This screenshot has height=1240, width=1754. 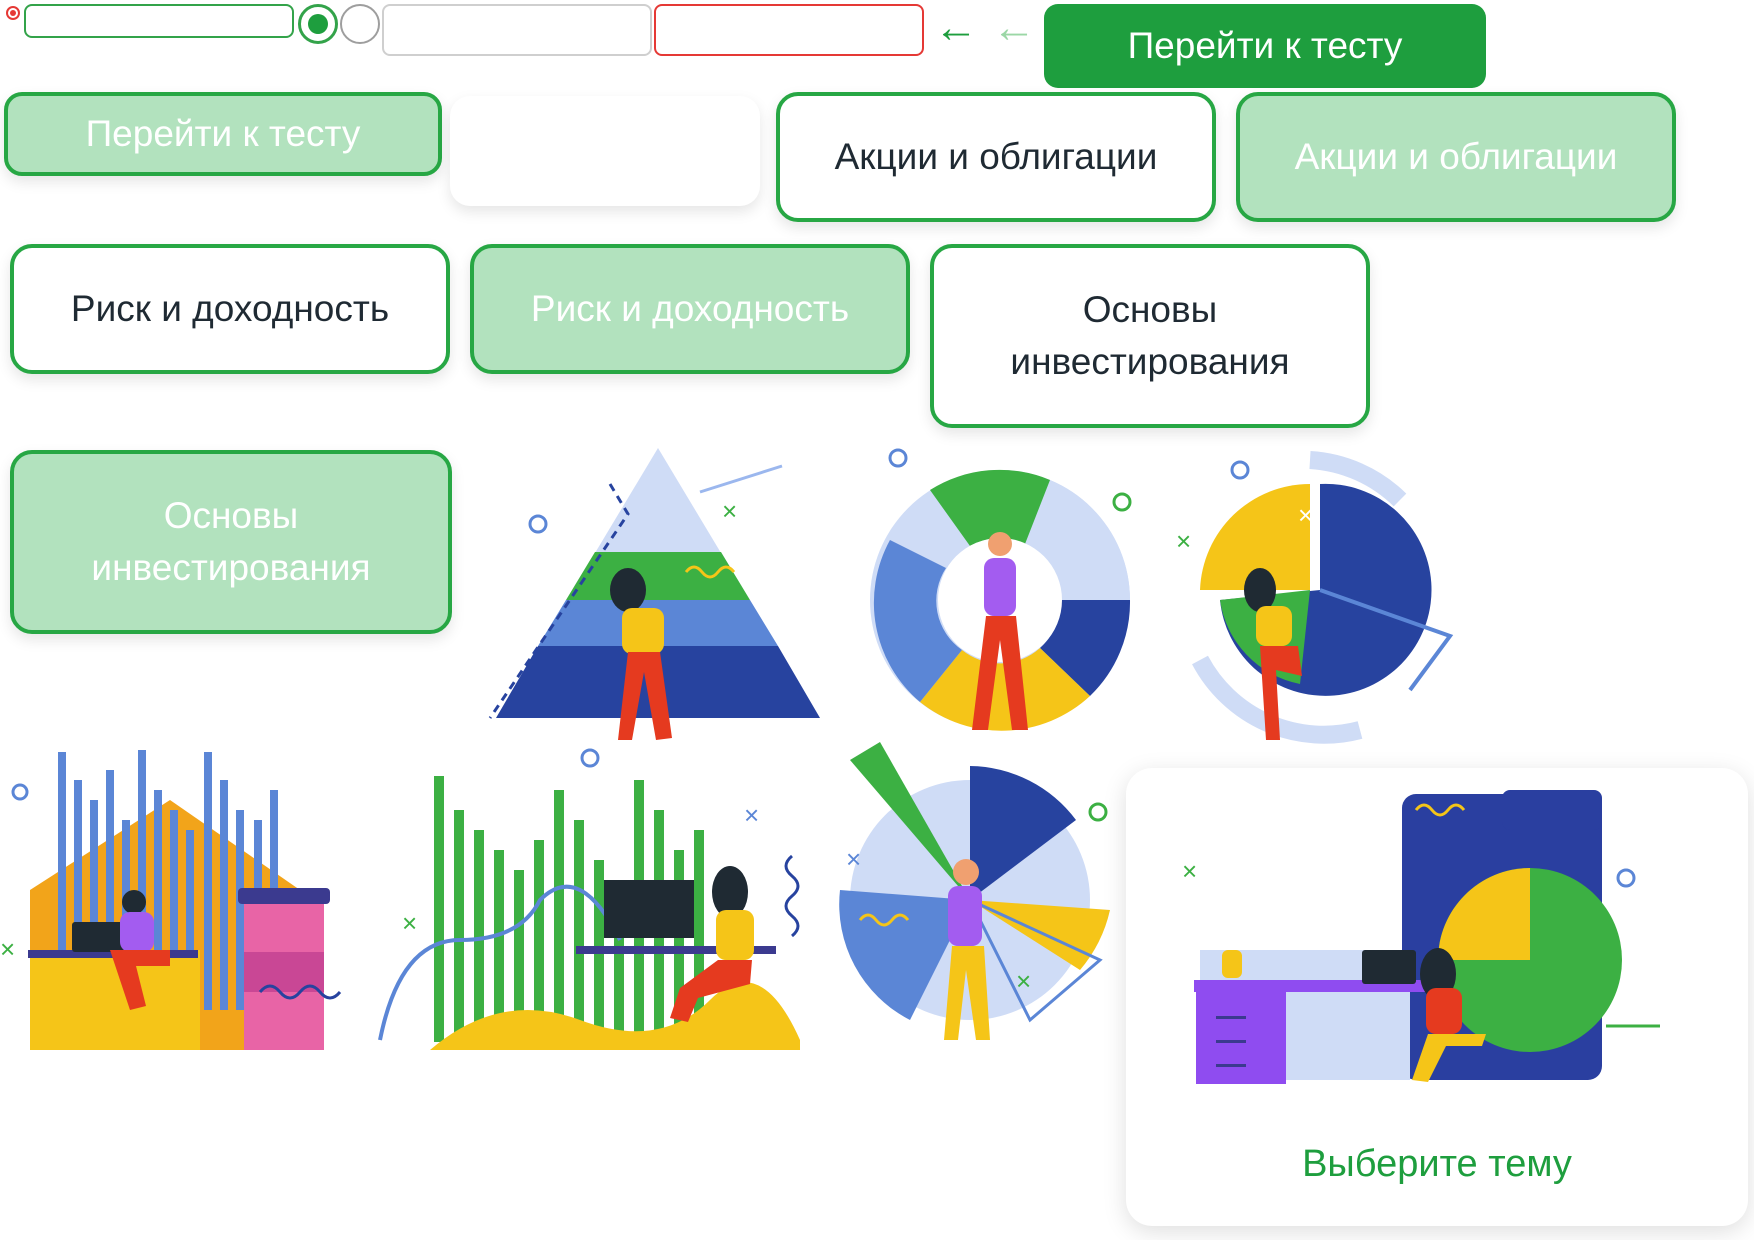 What do you see at coordinates (231, 542) in the screenshot?
I see `investing-basics-button-pale: Основы инвестирования` at bounding box center [231, 542].